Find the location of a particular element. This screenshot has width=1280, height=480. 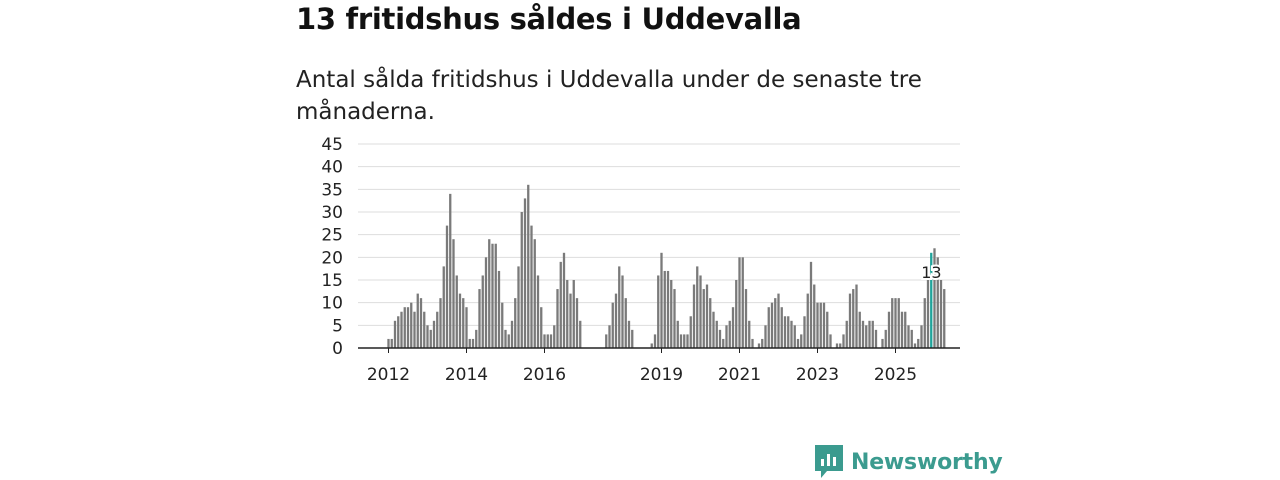

newsworthy-brand: Newsworthy is located at coordinates (909, 462).